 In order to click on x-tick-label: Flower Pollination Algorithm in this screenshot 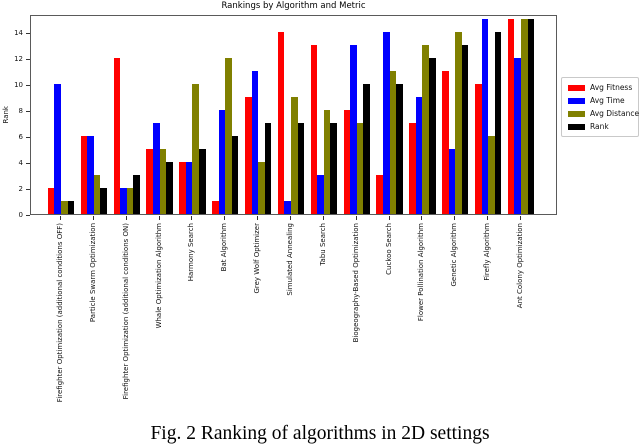, I will do `click(421, 272)`.